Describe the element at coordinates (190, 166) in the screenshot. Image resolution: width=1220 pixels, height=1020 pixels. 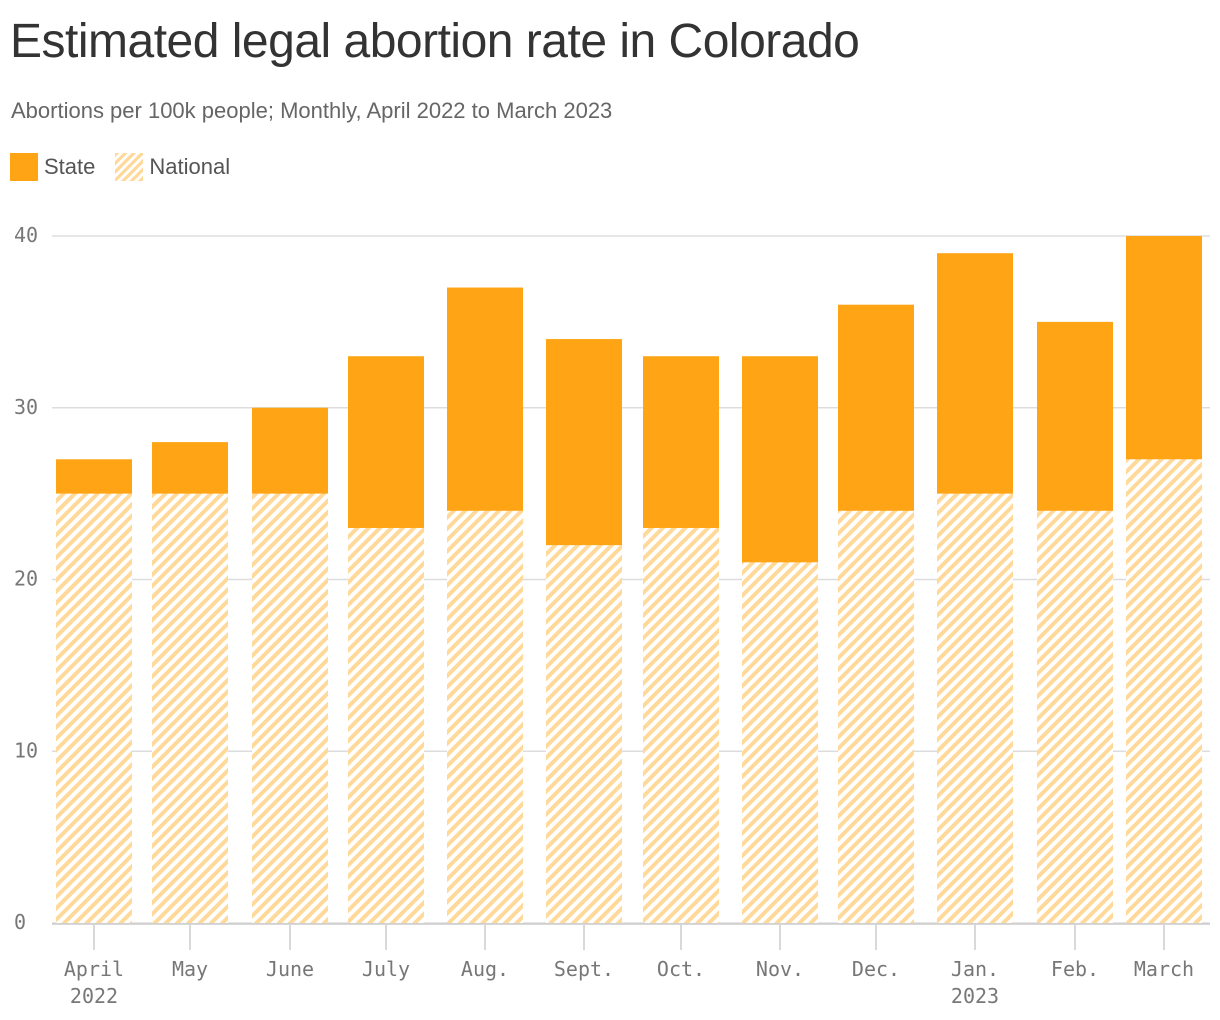
I see `legend-label-national: National` at that location.